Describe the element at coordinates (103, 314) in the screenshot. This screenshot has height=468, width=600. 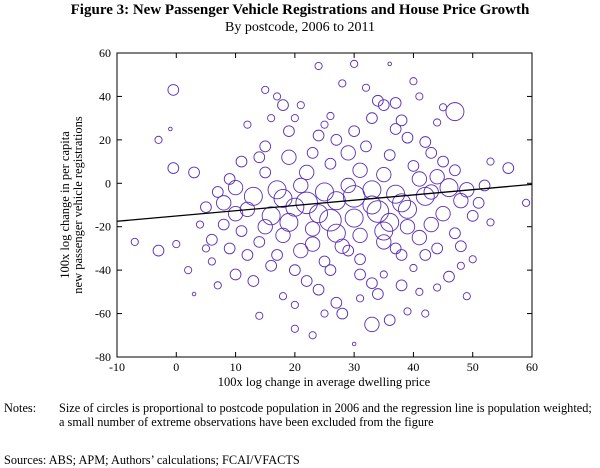
I see `y-tick-label: -60` at that location.